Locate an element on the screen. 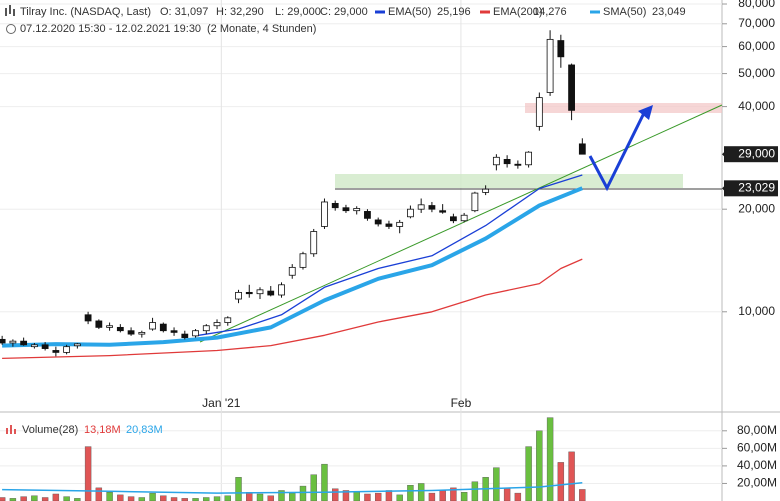 Image resolution: width=780 pixels, height=501 pixels. y-tick-label: 50,000 is located at coordinates (756, 73).